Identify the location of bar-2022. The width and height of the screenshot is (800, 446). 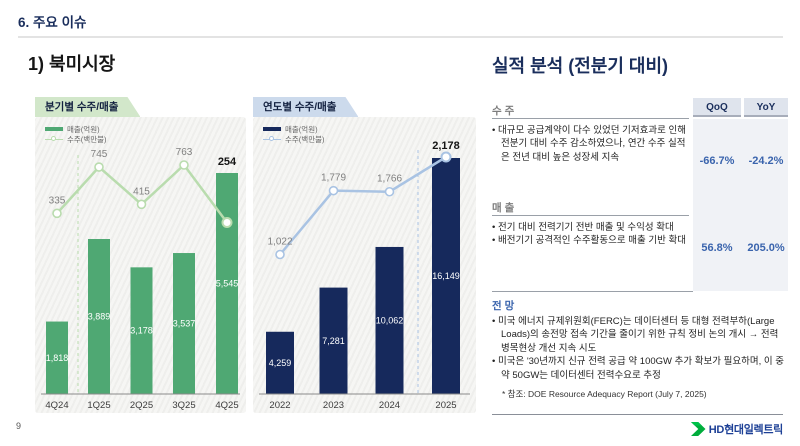
(280, 362).